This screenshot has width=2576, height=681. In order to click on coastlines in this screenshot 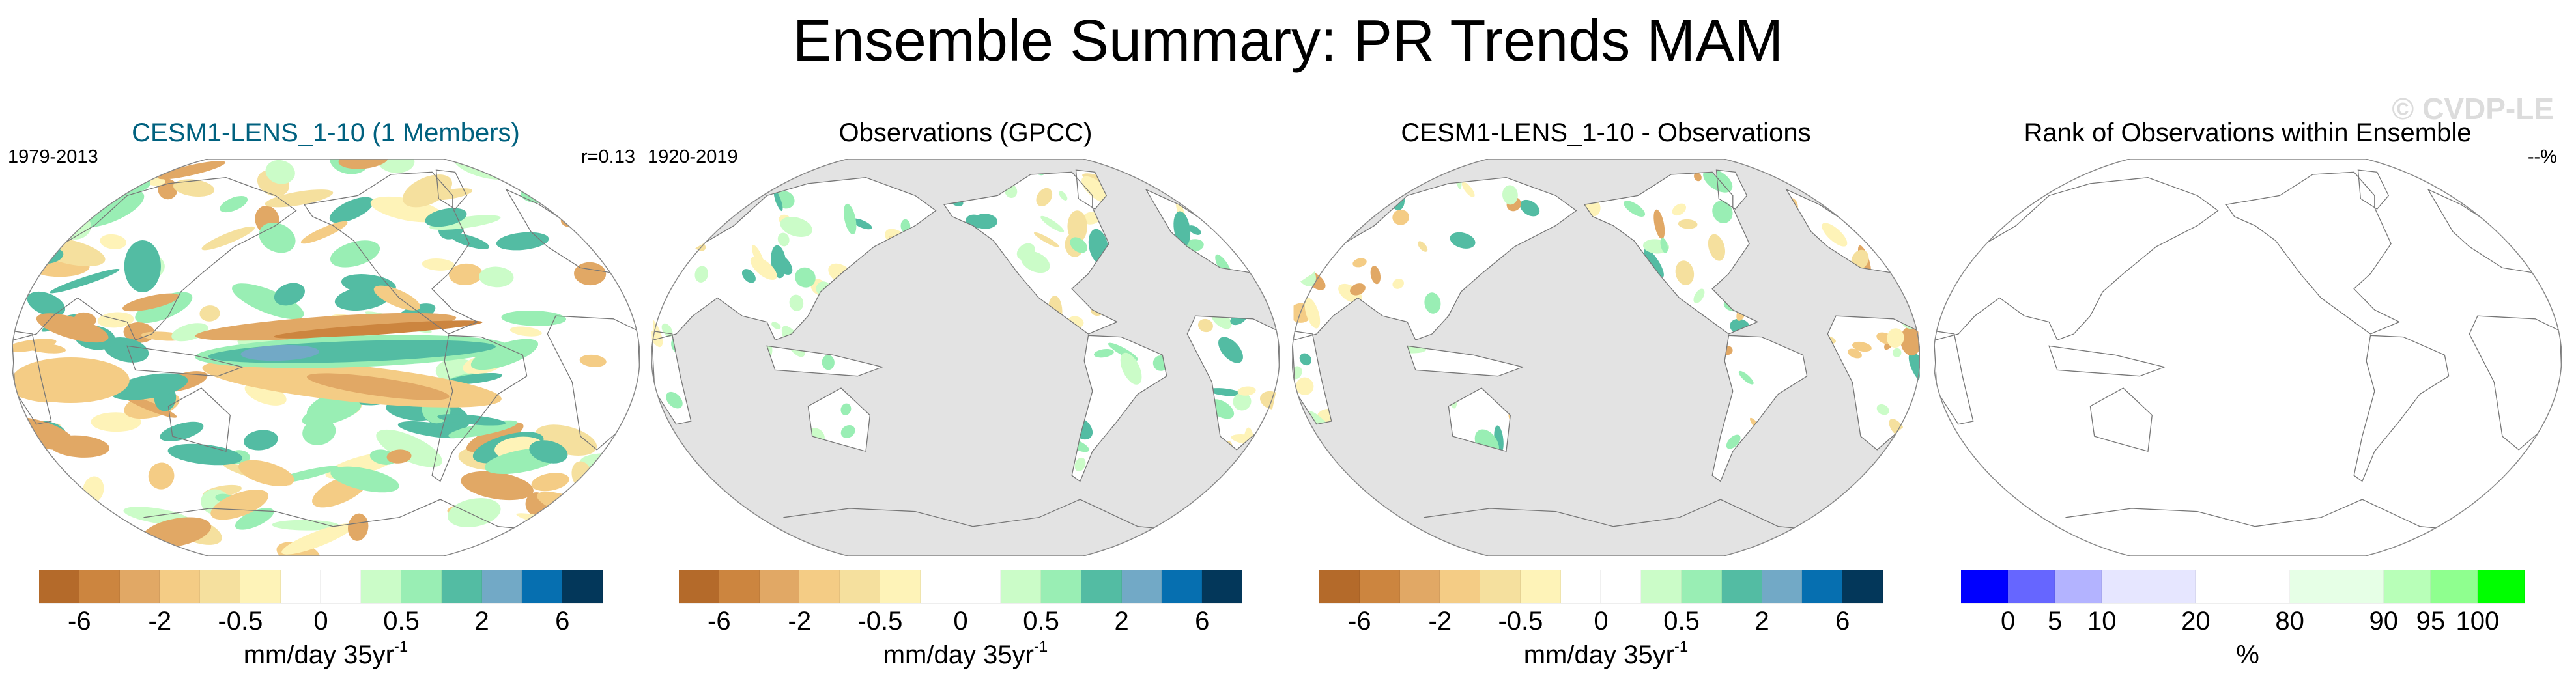, I will do `click(326, 351)`.